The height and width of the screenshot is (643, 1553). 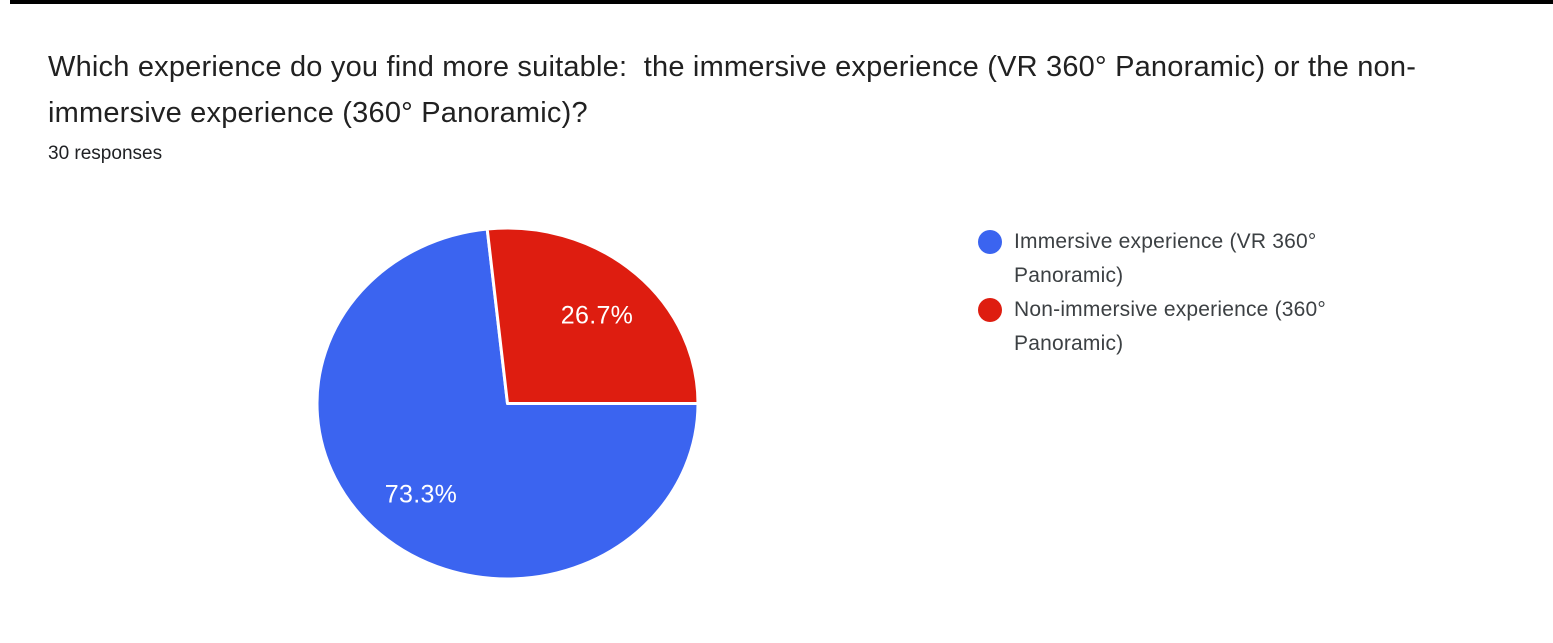 I want to click on pie-chart: 26.7% 73.3%, so click(x=507, y=403).